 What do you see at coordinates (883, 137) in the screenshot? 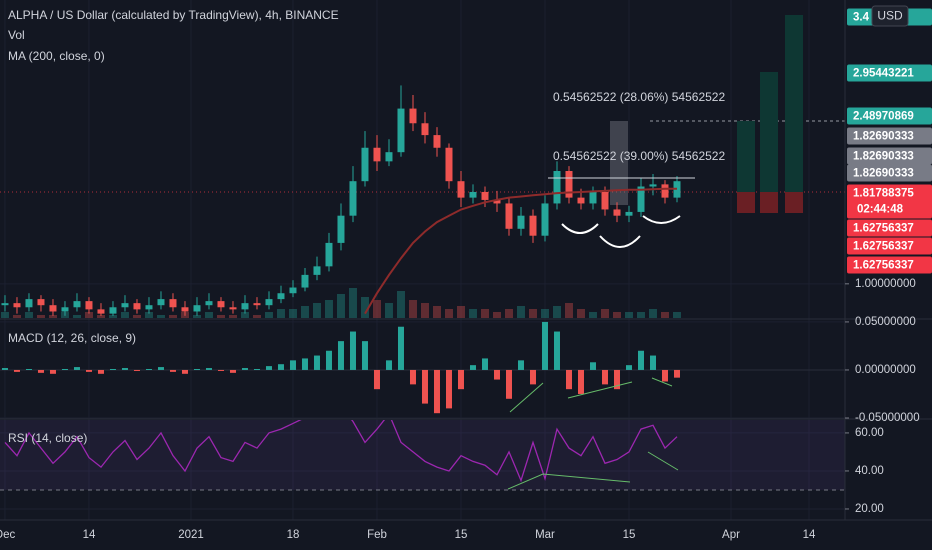
I see `price-tag-label: 1.82690333` at bounding box center [883, 137].